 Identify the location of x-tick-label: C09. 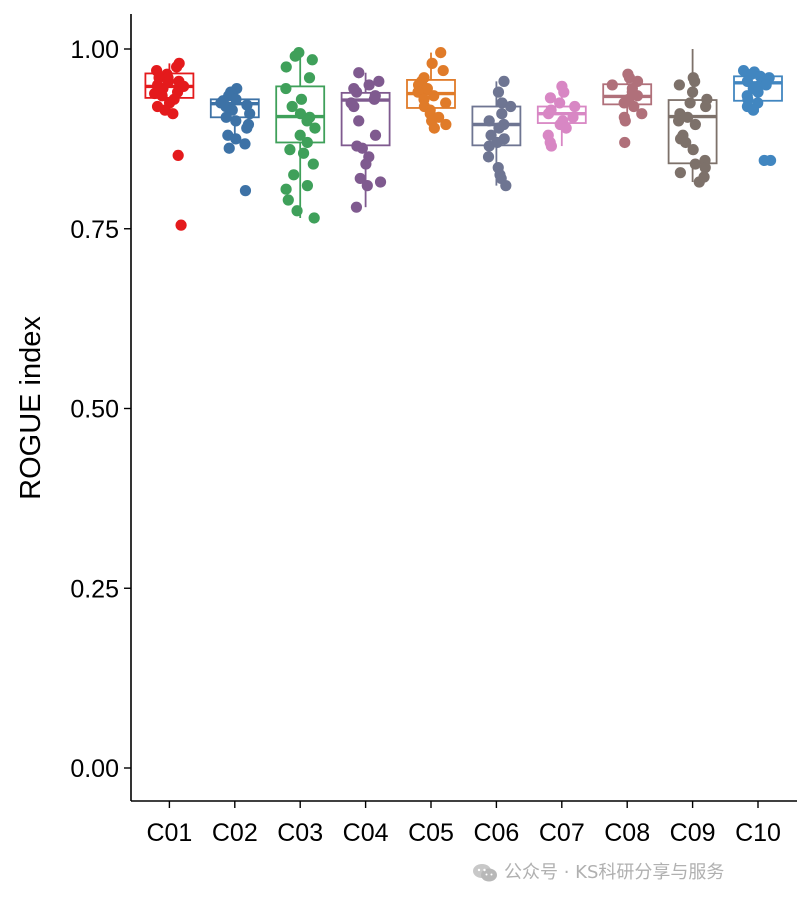
(693, 833).